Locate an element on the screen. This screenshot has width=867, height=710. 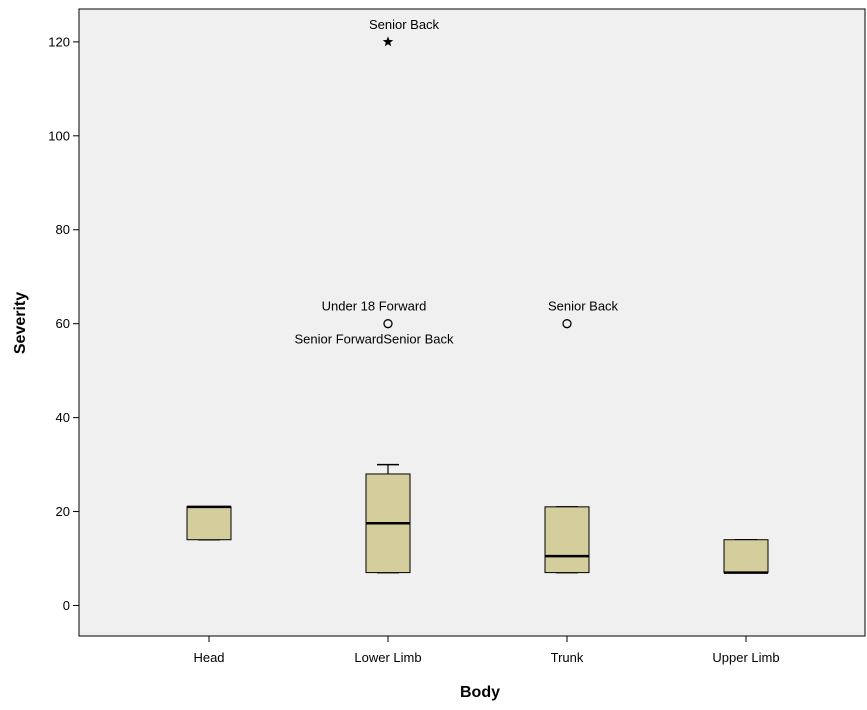
y-tick-label: 40 is located at coordinates (63, 417).